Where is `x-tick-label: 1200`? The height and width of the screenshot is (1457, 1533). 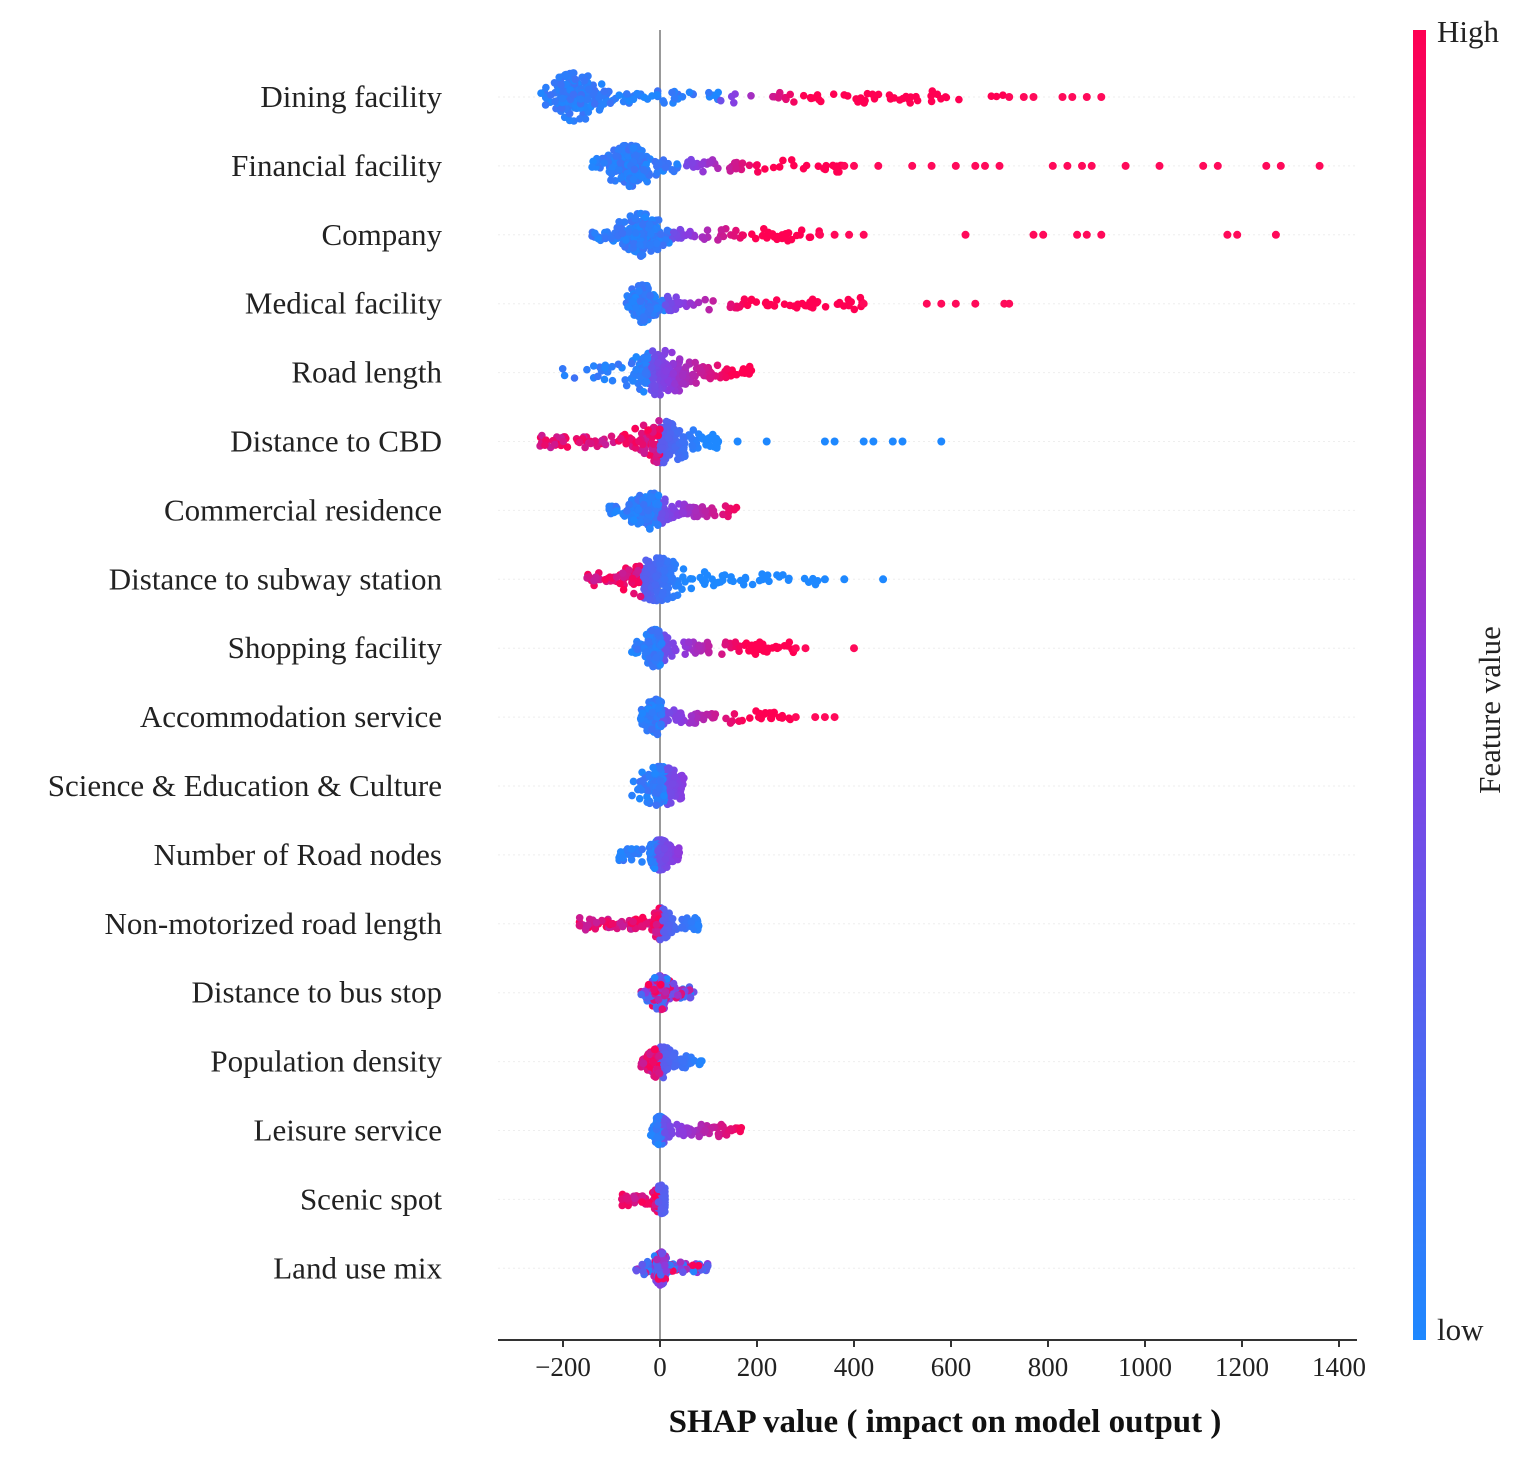
x-tick-label: 1200 is located at coordinates (1242, 1367).